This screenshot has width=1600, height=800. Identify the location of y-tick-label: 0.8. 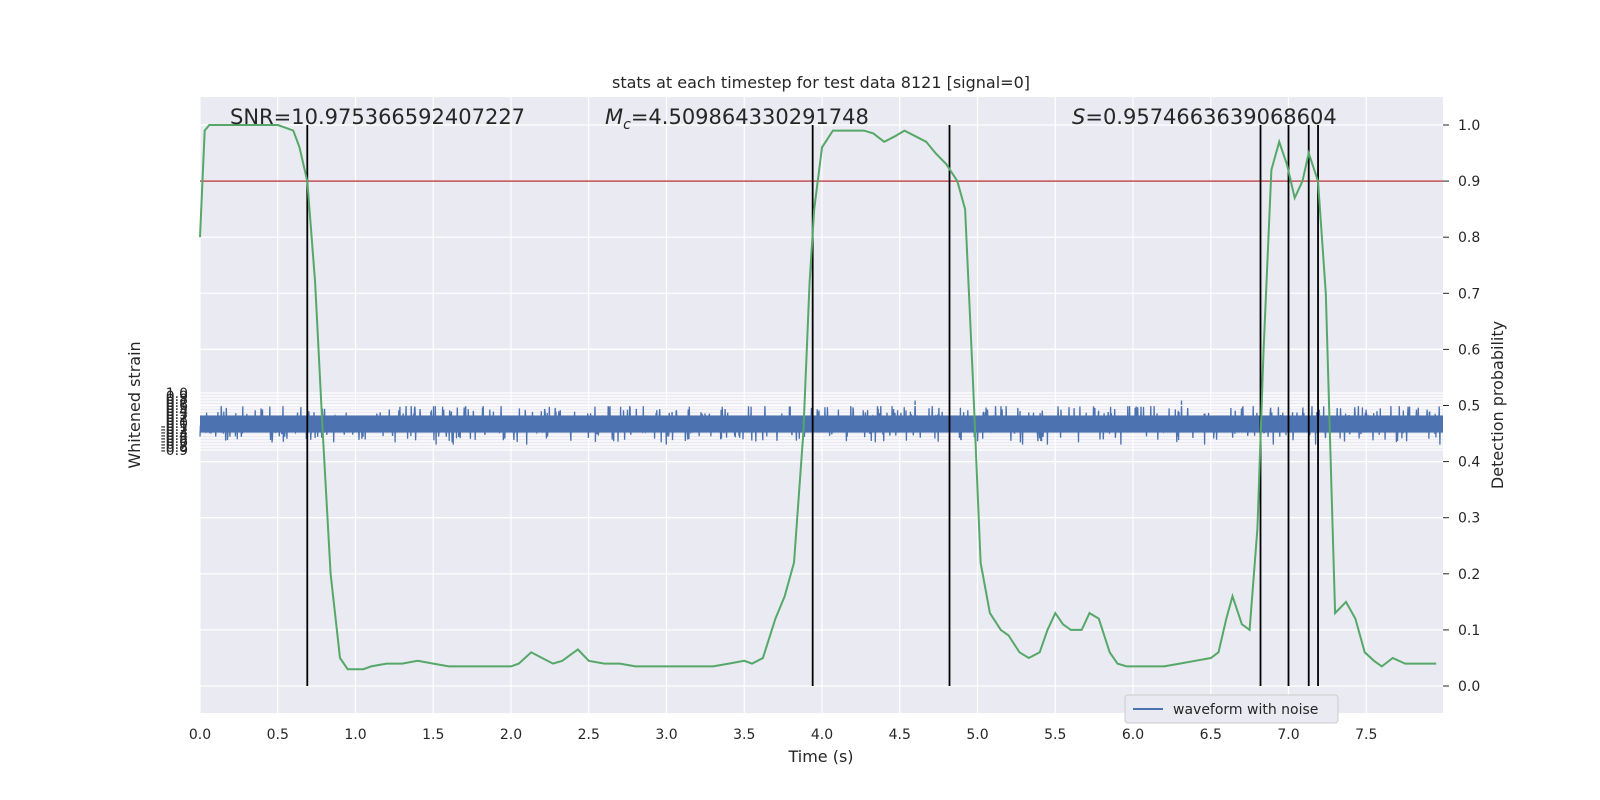
(177, 400).